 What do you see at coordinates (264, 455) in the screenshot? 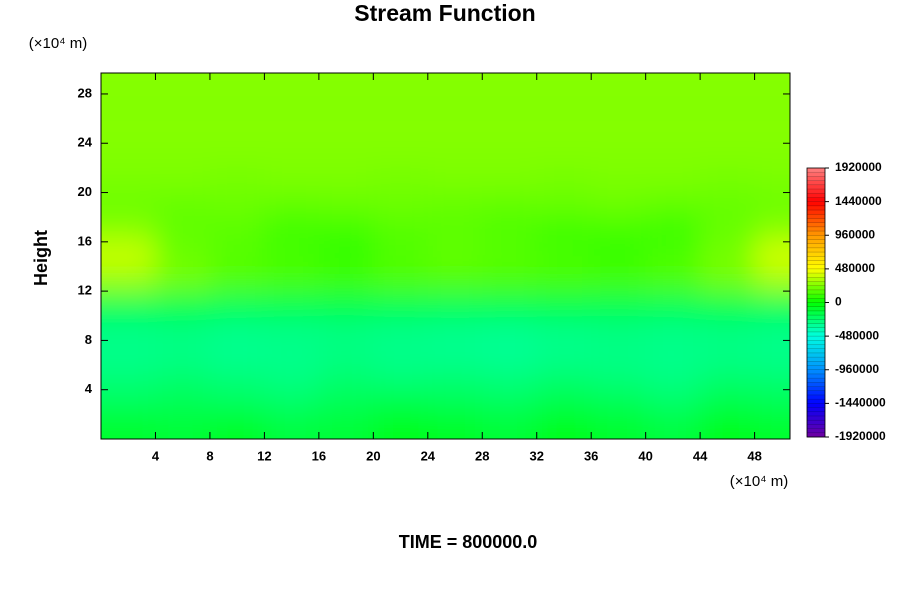
I see `x-tick-label: 12` at bounding box center [264, 455].